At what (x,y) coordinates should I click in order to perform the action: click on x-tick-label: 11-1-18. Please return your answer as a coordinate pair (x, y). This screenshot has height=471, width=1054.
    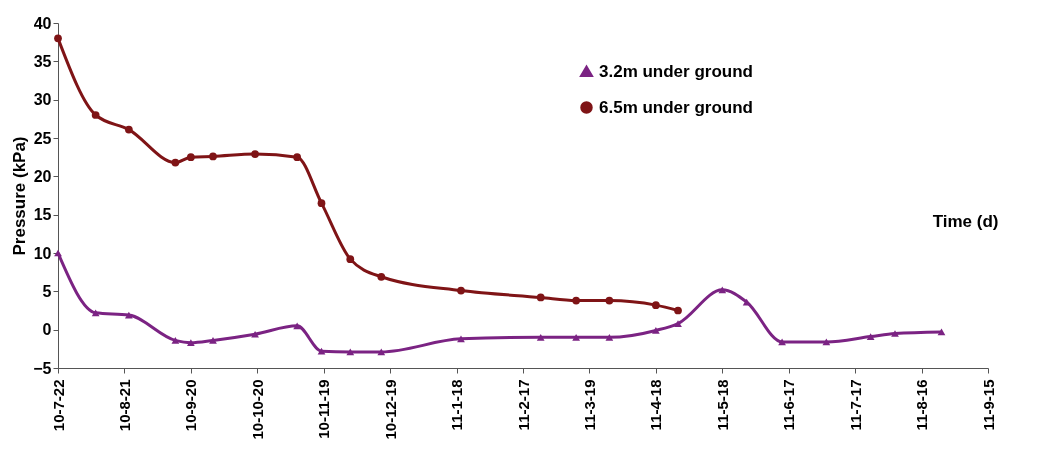
    Looking at the image, I should click on (457, 405).